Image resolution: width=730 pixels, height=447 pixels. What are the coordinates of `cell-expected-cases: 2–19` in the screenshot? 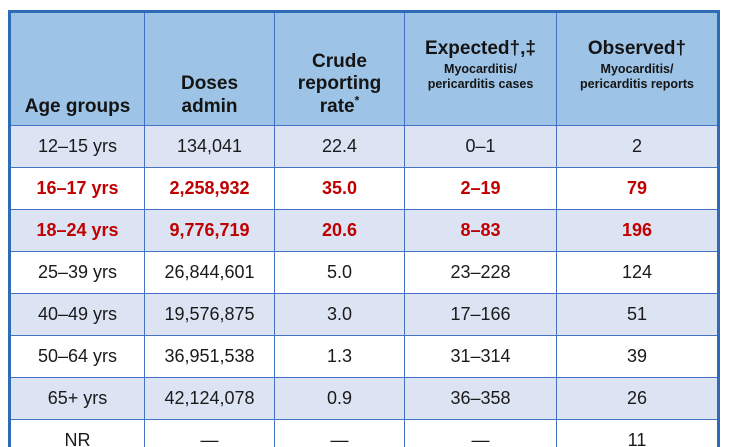 It's located at (480, 188).